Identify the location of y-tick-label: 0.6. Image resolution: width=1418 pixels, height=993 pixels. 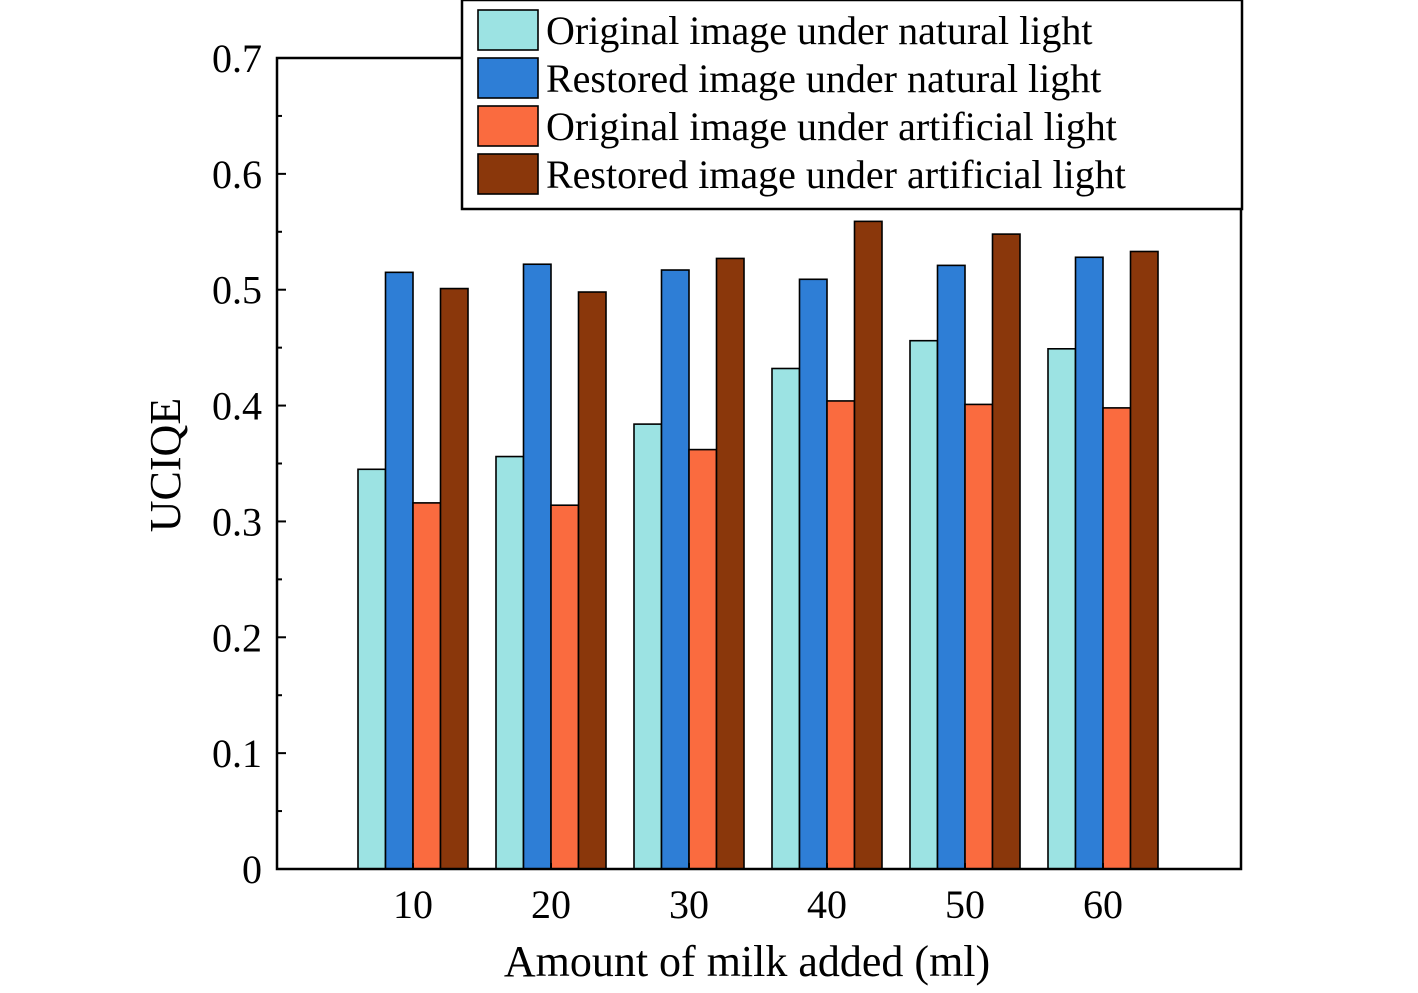
(237, 174).